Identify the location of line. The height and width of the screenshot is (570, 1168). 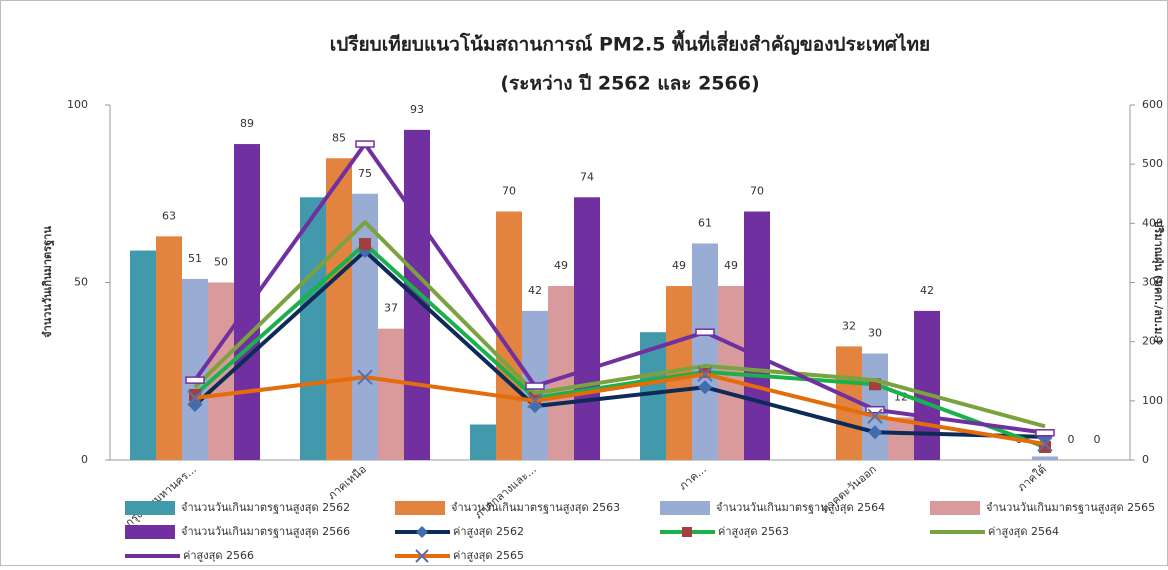
(620, 409).